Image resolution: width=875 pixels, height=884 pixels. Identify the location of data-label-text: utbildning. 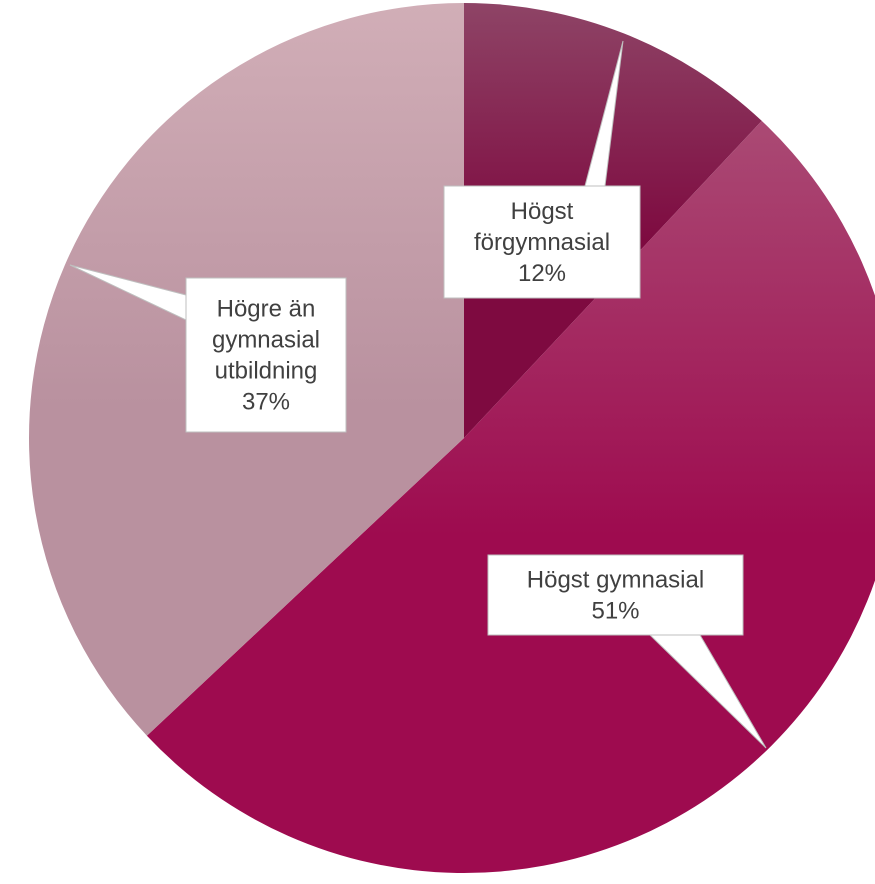
(266, 371).